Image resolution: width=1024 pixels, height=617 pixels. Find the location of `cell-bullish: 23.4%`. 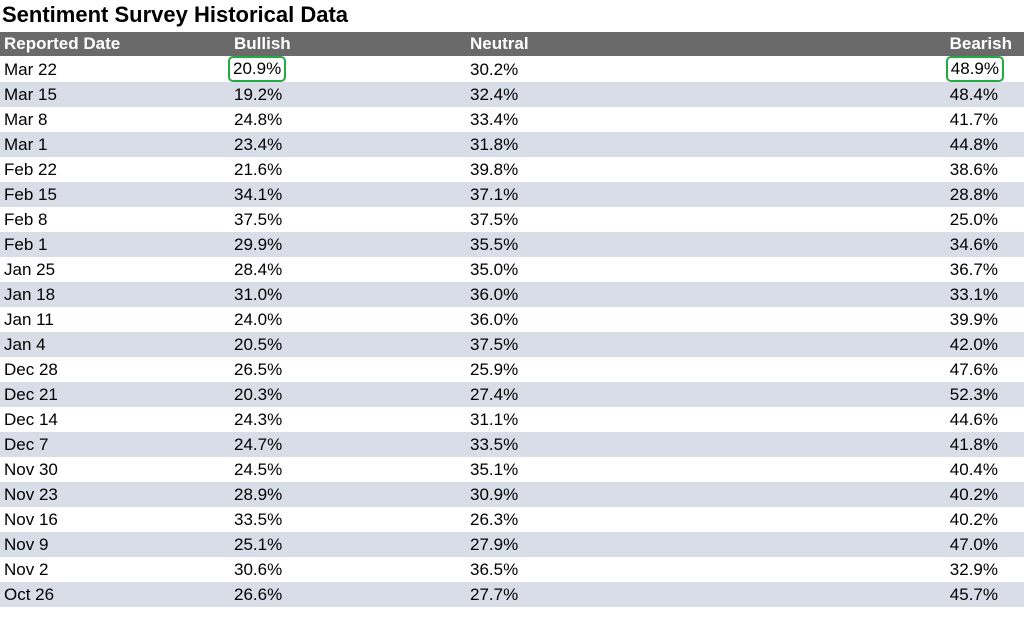

cell-bullish: 23.4% is located at coordinates (258, 144).